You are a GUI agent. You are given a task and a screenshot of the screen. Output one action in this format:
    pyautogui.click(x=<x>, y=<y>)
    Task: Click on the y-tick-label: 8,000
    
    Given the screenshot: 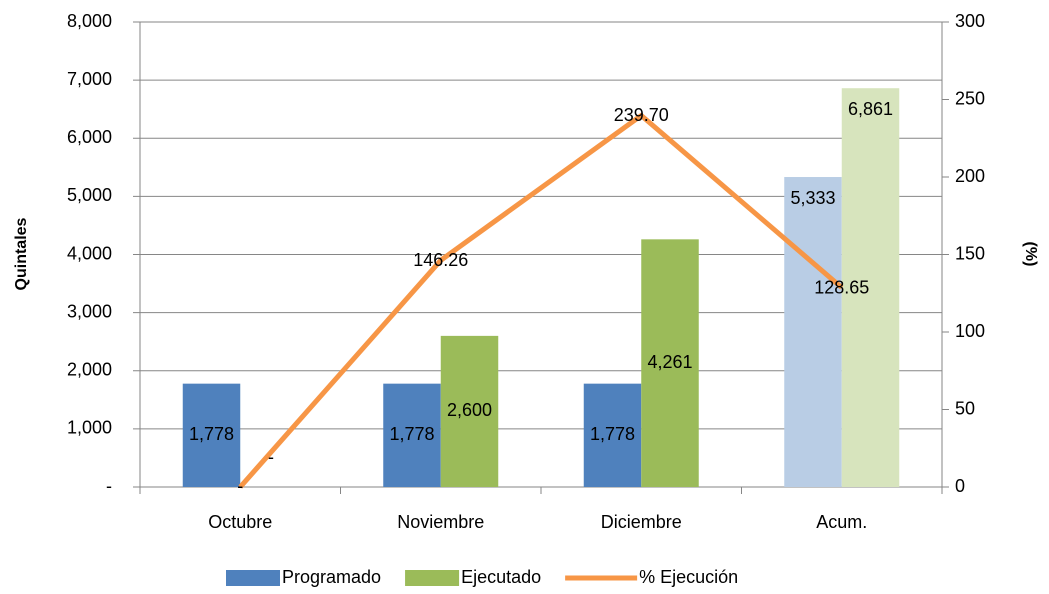 What is the action you would take?
    pyautogui.click(x=89, y=21)
    